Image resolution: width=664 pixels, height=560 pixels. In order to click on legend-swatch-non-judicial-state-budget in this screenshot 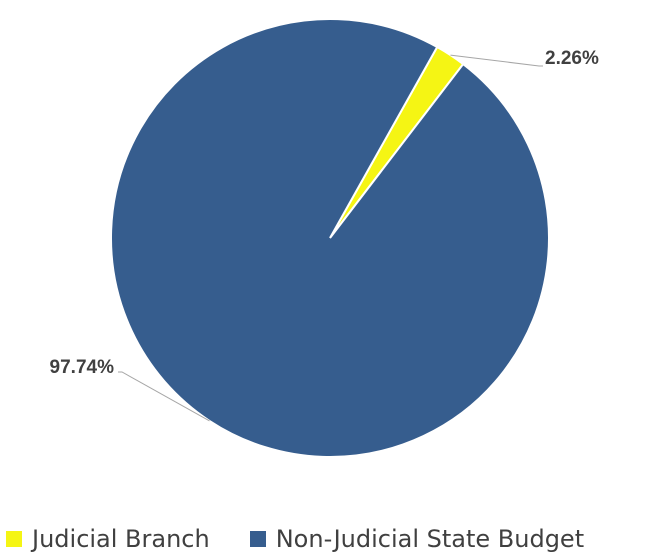, I will do `click(257, 539)`.